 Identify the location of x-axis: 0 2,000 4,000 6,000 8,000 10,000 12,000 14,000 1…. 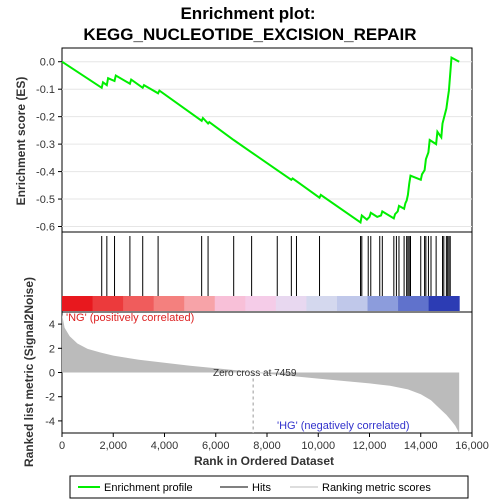
(274, 442).